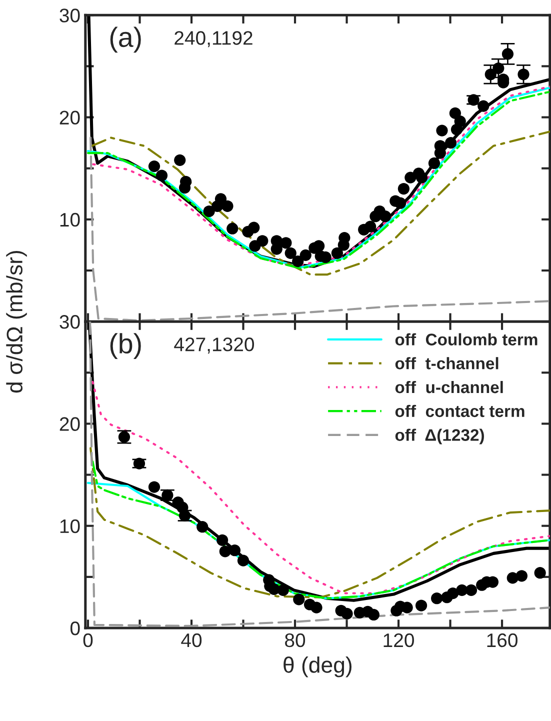 The image size is (551, 721). Describe the element at coordinates (459, 411) in the screenshot. I see `legend-label: off contact term` at that location.